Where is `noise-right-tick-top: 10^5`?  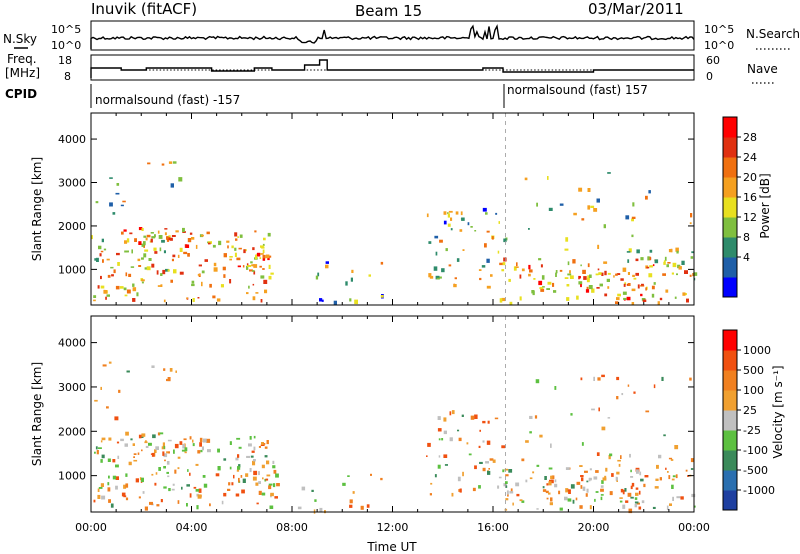 noise-right-tick-top: 10^5 is located at coordinates (719, 29).